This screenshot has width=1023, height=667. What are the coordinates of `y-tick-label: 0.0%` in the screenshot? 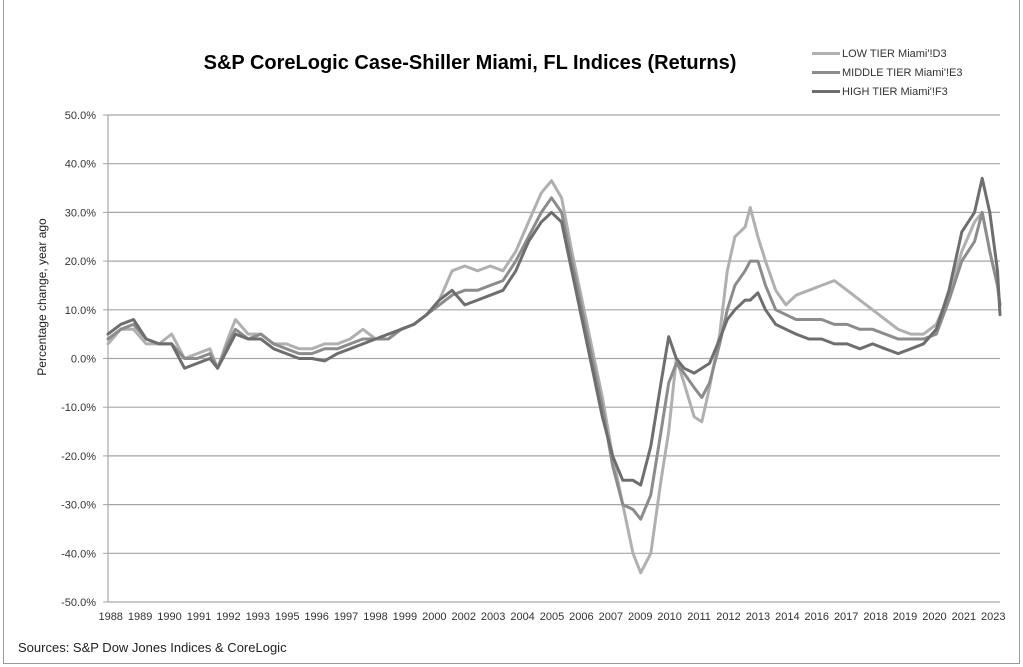 It's located at (83, 360).